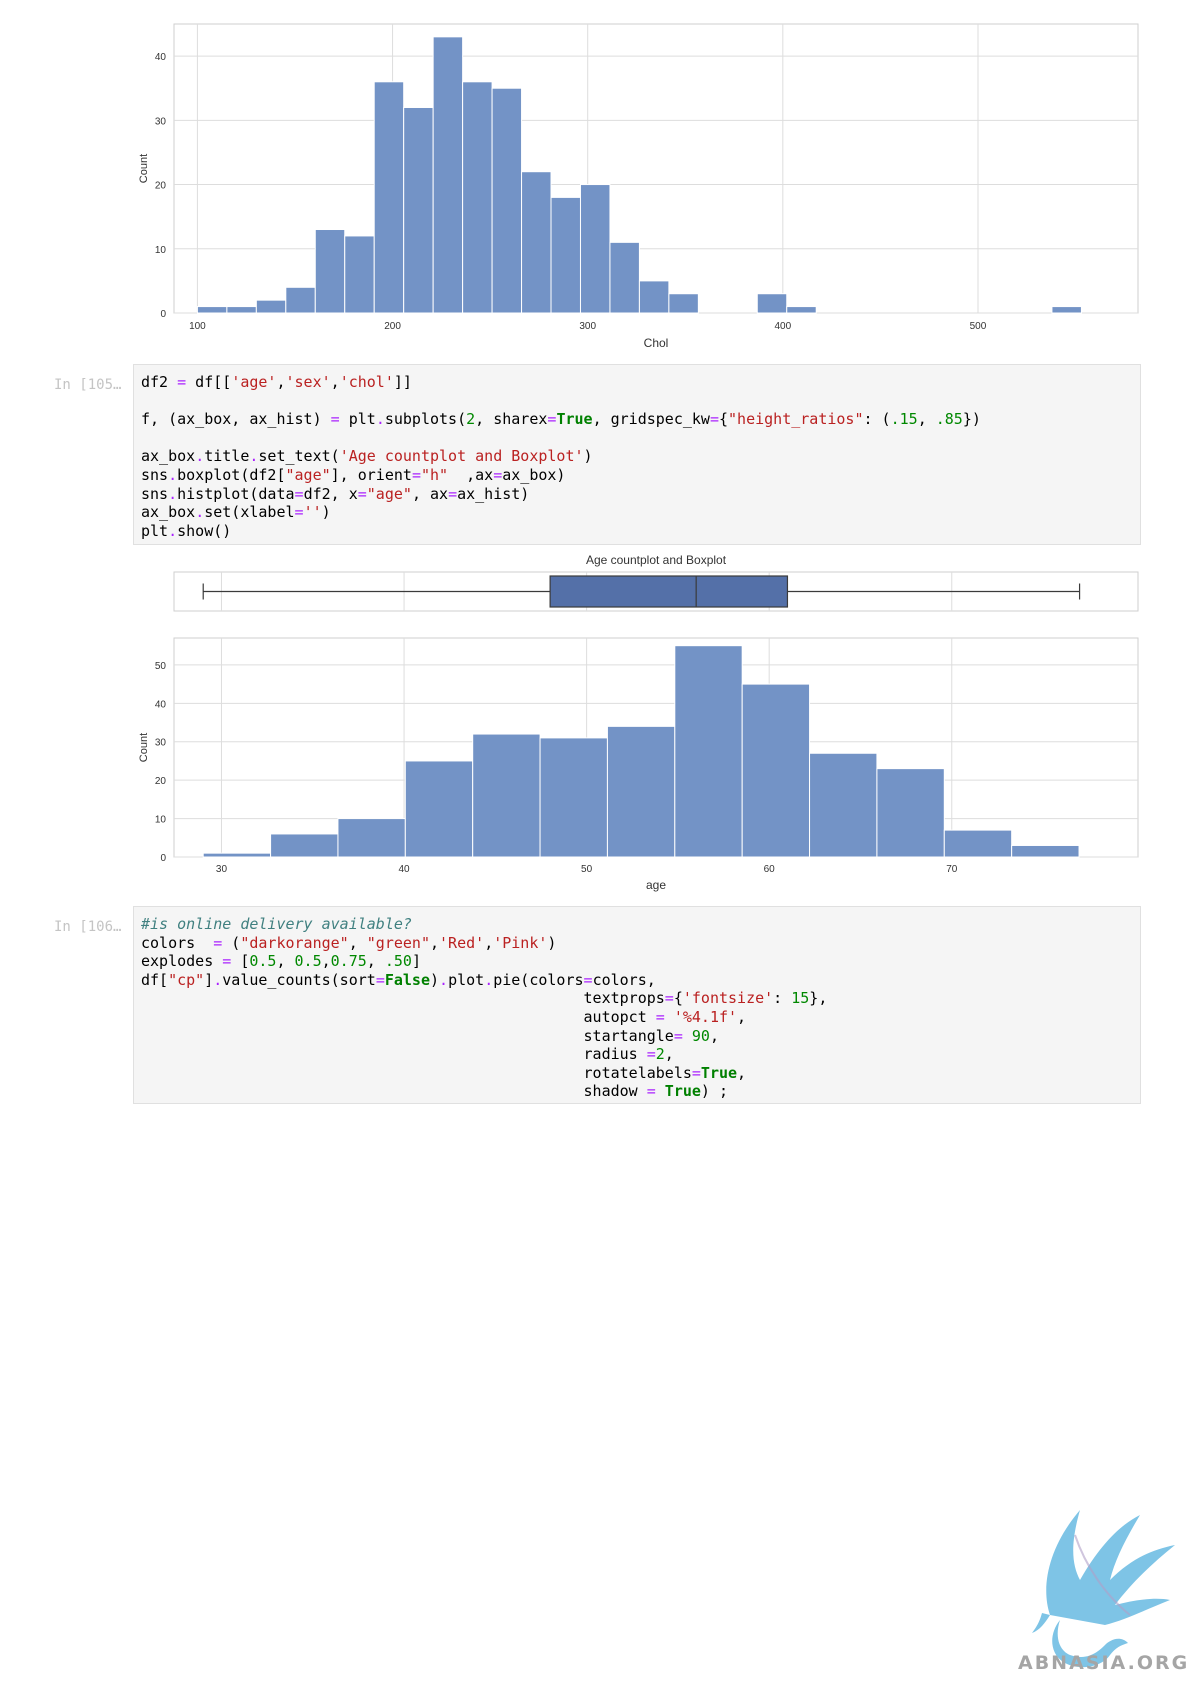  Describe the element at coordinates (637, 531) in the screenshot. I see `code-line: plt.show()` at that location.